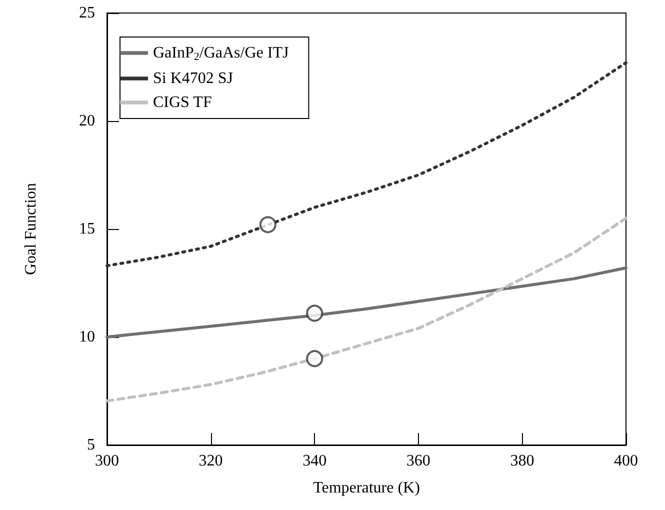  What do you see at coordinates (182, 102) in the screenshot?
I see `legend-label: CIGS TF` at bounding box center [182, 102].